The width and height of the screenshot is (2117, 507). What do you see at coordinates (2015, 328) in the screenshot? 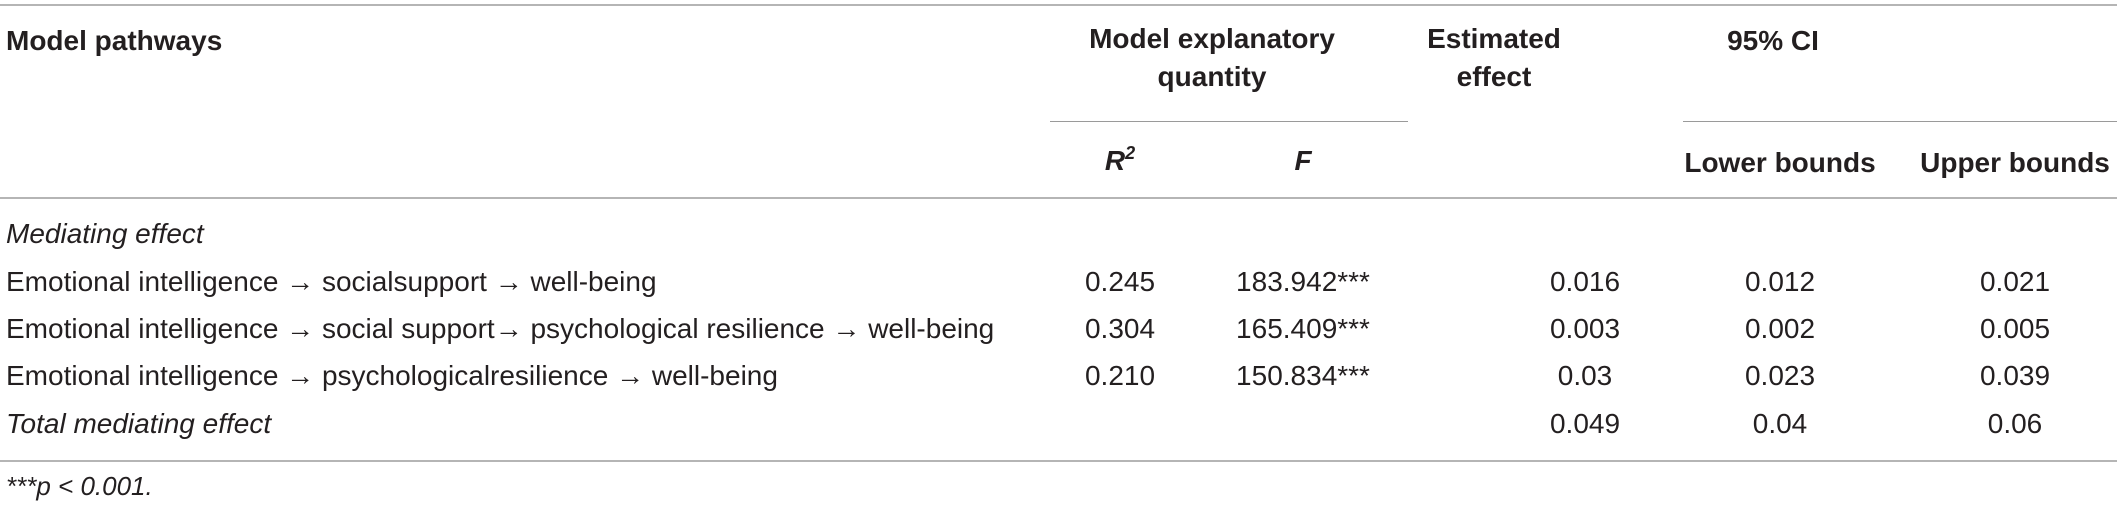
I see `row-2-upper: 0.005` at bounding box center [2015, 328].